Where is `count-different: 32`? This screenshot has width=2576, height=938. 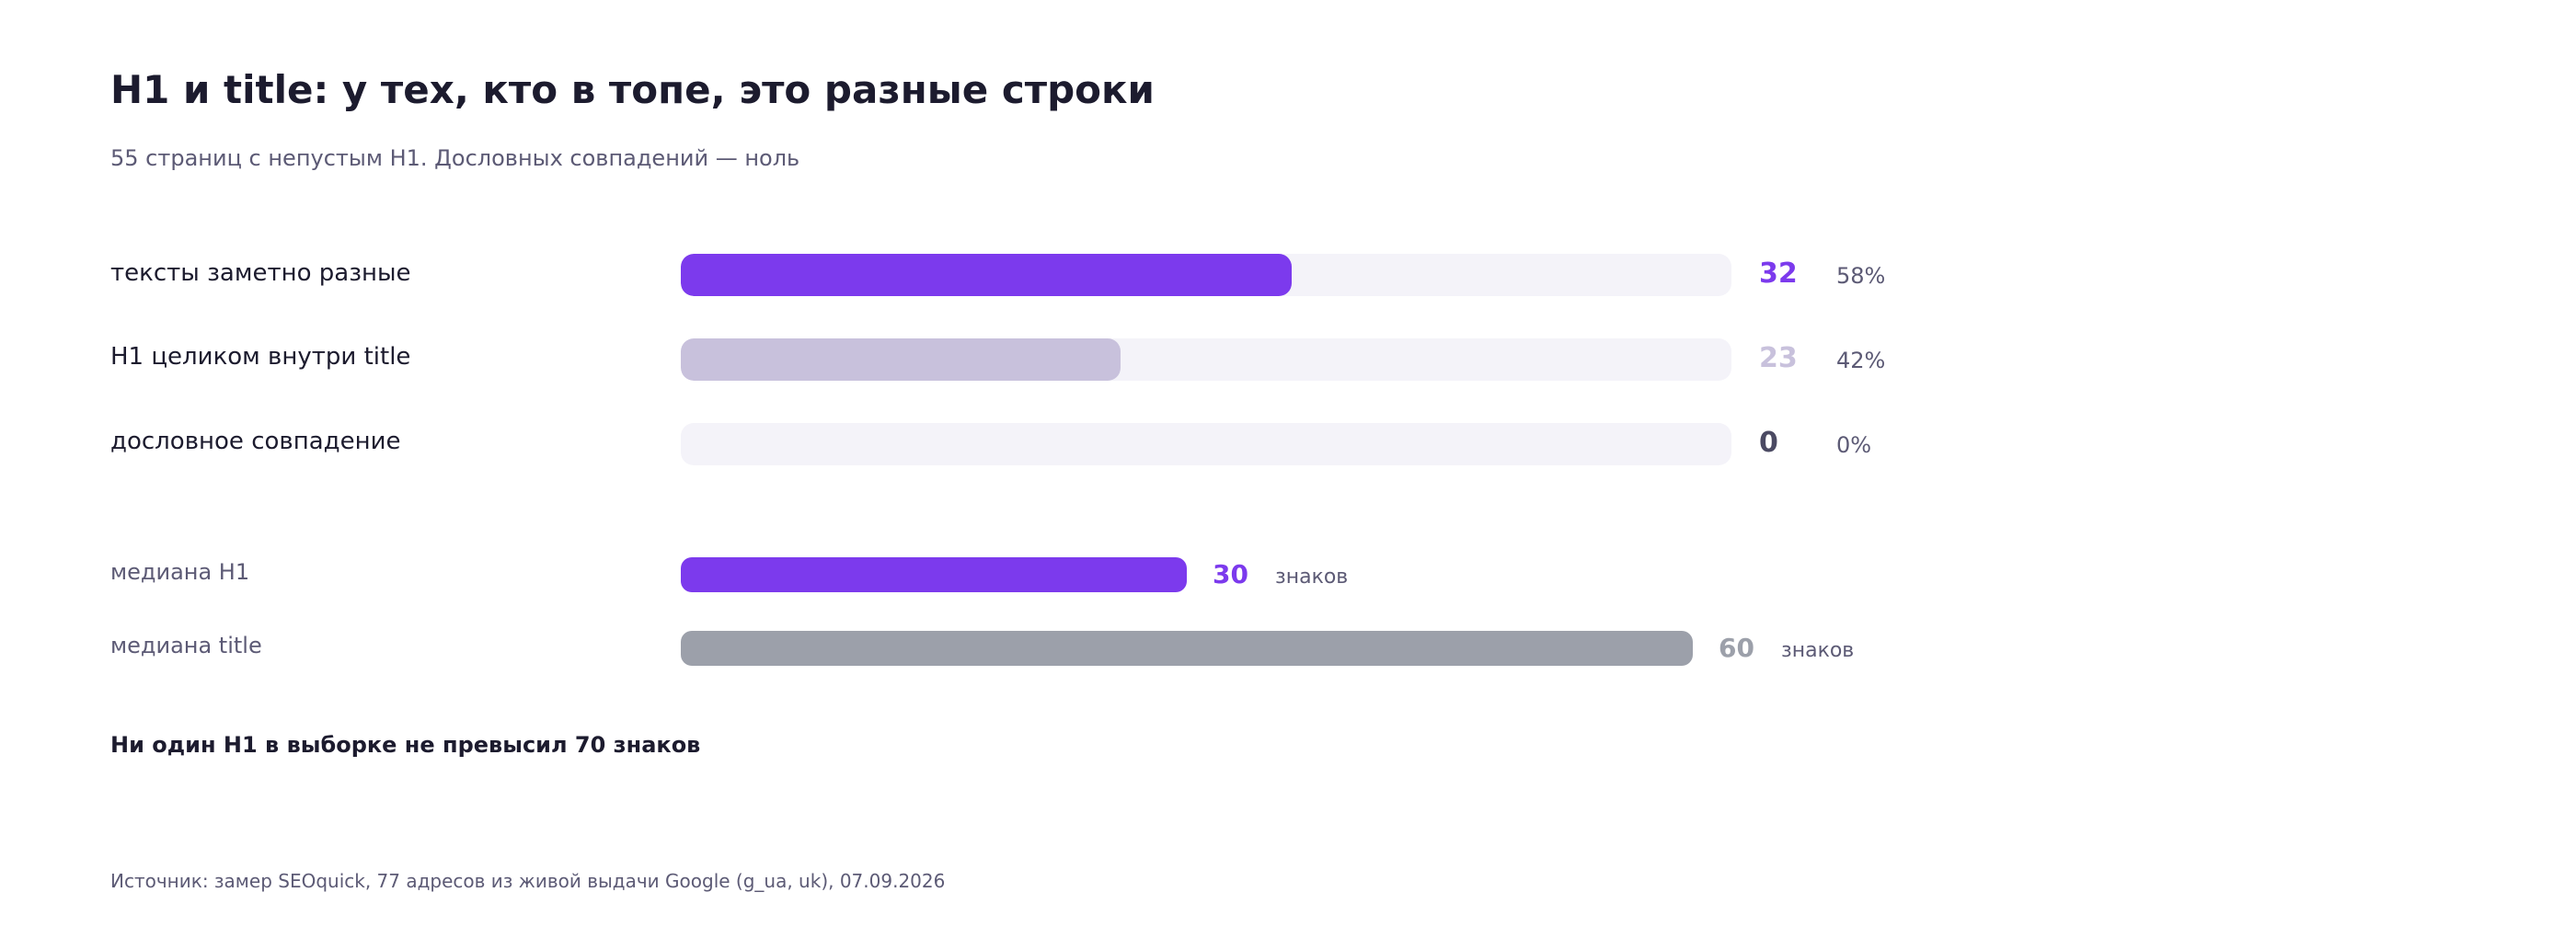
count-different: 32 is located at coordinates (1778, 273).